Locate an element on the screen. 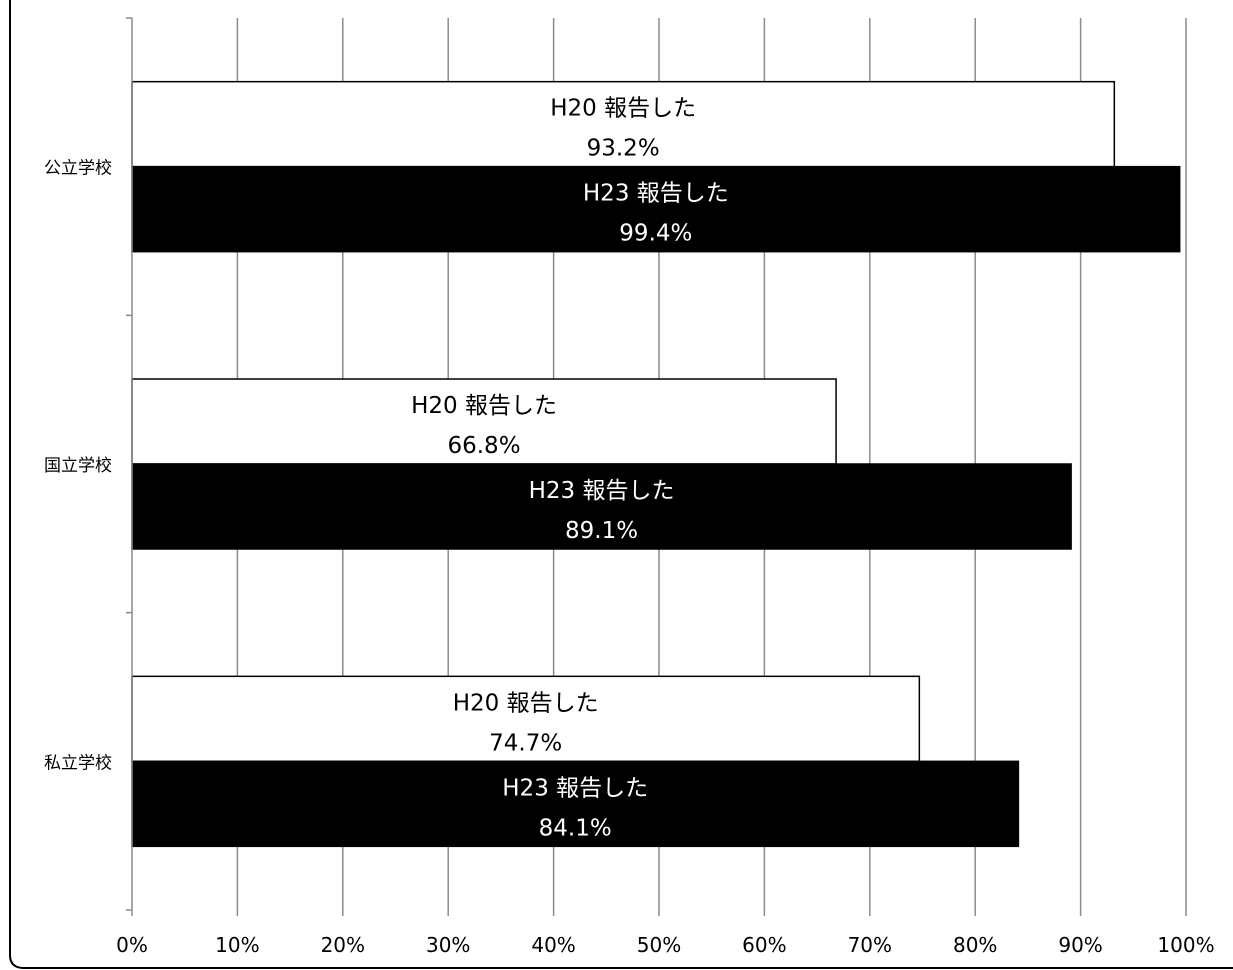 The image size is (1233, 970). x-tick-label: 30% is located at coordinates (448, 945).